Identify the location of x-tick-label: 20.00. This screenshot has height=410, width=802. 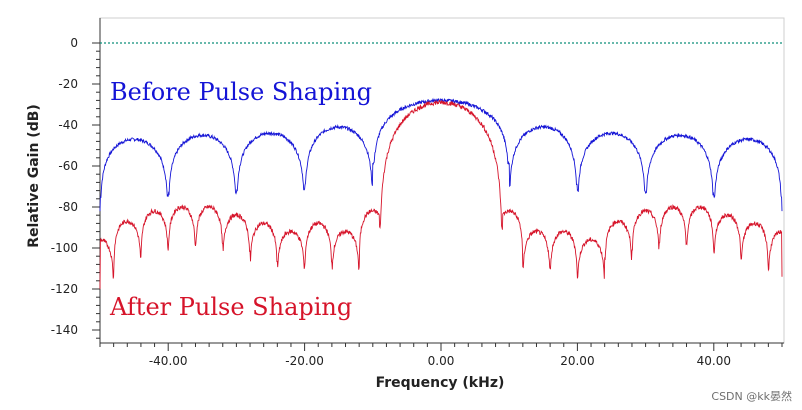
(577, 361).